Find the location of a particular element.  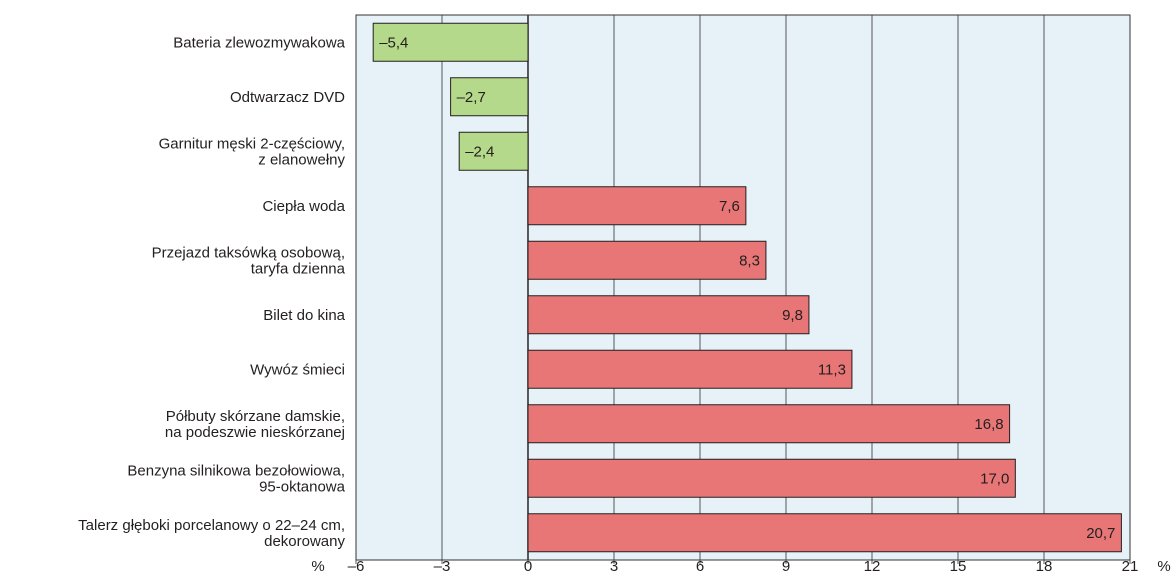

bar-value-label: –2,4 is located at coordinates (479, 151).